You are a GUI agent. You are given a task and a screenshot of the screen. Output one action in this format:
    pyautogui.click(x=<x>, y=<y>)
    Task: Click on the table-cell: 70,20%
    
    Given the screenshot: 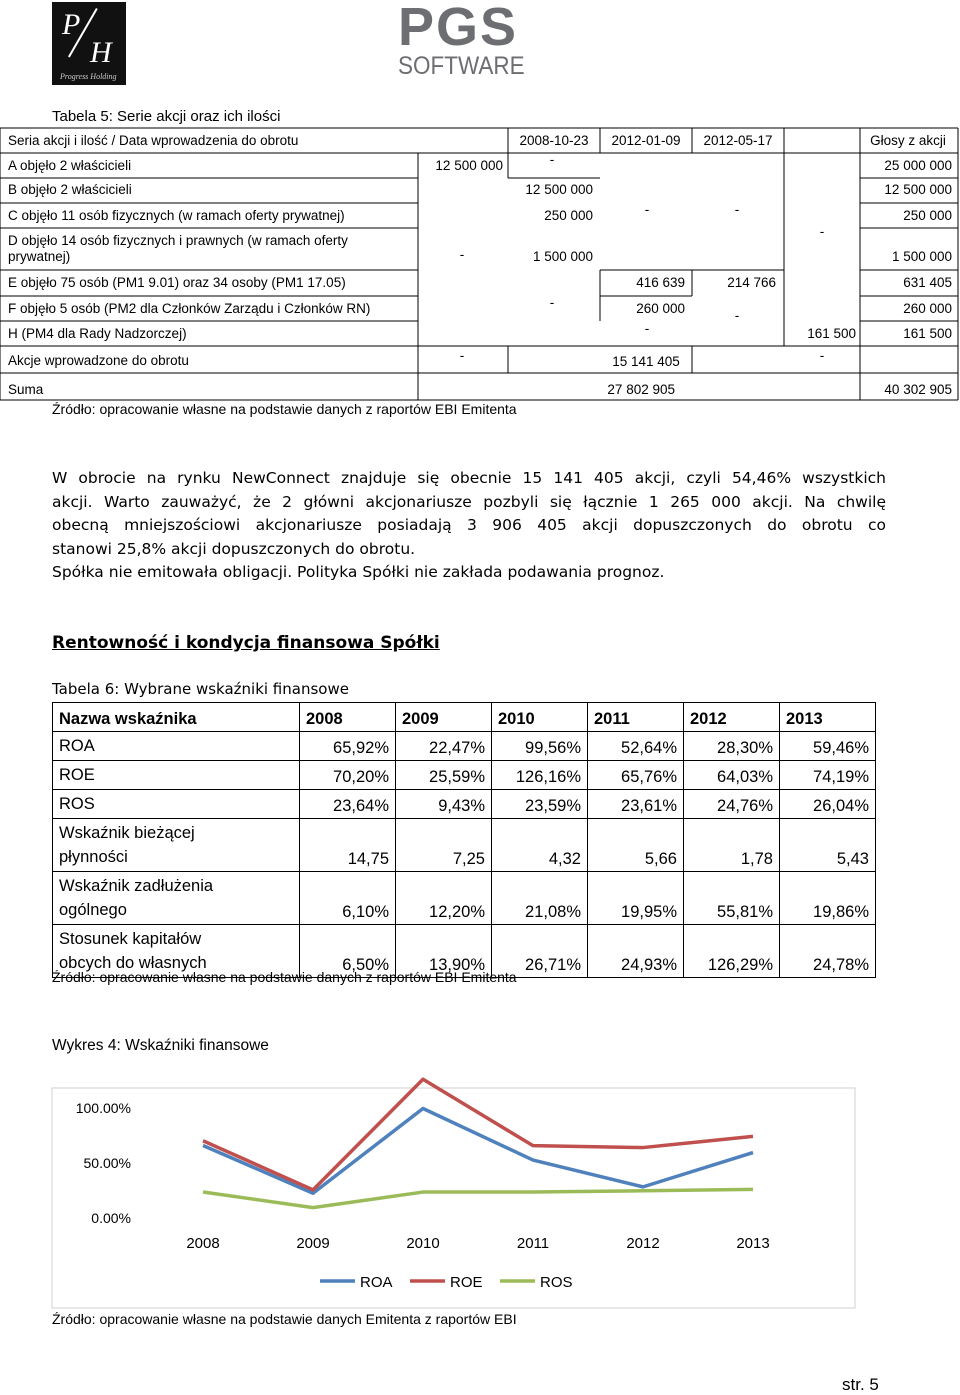 What is the action you would take?
    pyautogui.click(x=347, y=775)
    